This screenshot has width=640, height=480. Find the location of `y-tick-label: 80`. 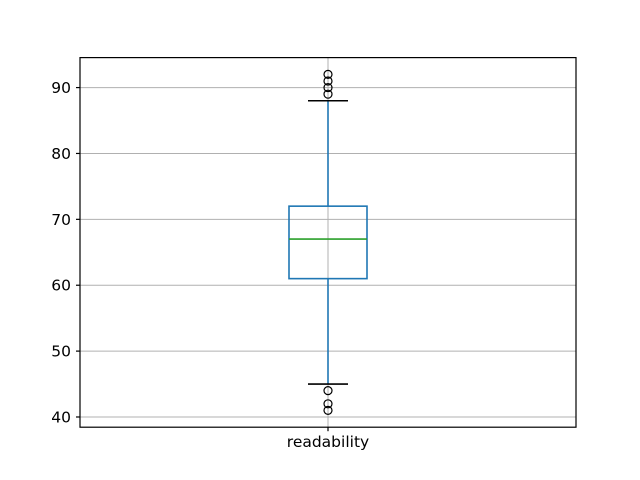

y-tick-label: 80 is located at coordinates (61, 154).